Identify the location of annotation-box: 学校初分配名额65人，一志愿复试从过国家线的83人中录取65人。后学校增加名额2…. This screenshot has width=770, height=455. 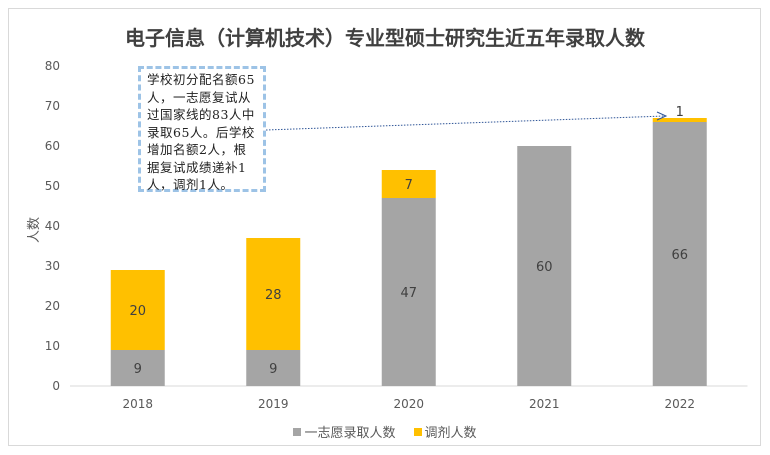
(202, 129).